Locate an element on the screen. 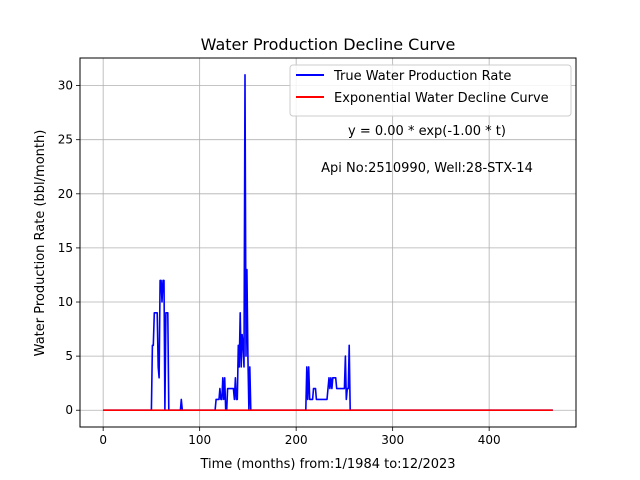 The height and width of the screenshot is (480, 640). y-tick-label: 0 is located at coordinates (69, 410).